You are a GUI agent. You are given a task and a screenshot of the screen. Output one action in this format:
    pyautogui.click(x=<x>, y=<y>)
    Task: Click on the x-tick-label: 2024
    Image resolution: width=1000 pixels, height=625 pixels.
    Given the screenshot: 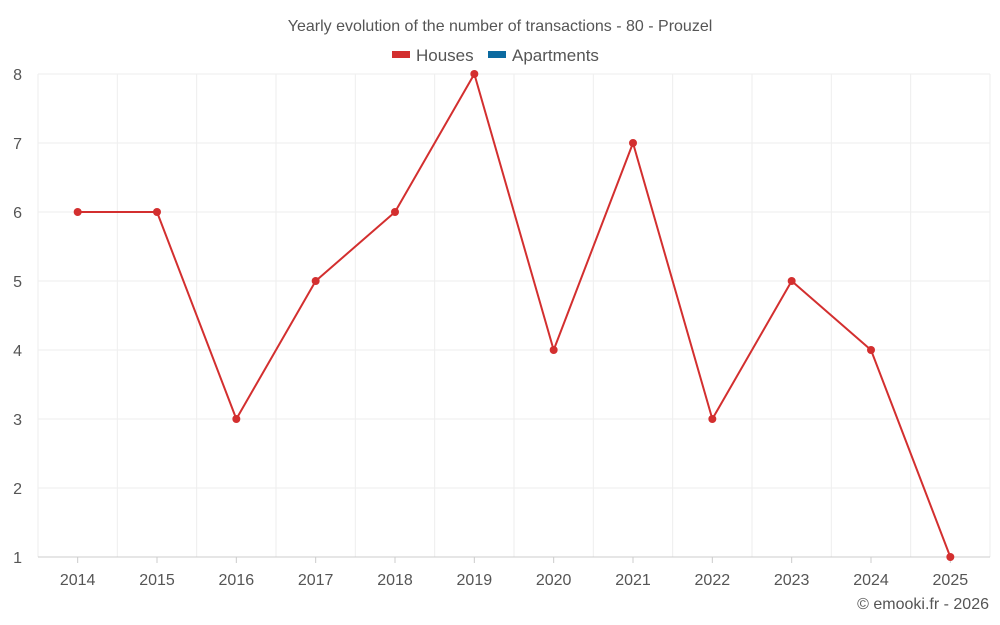 What is the action you would take?
    pyautogui.click(x=871, y=580)
    